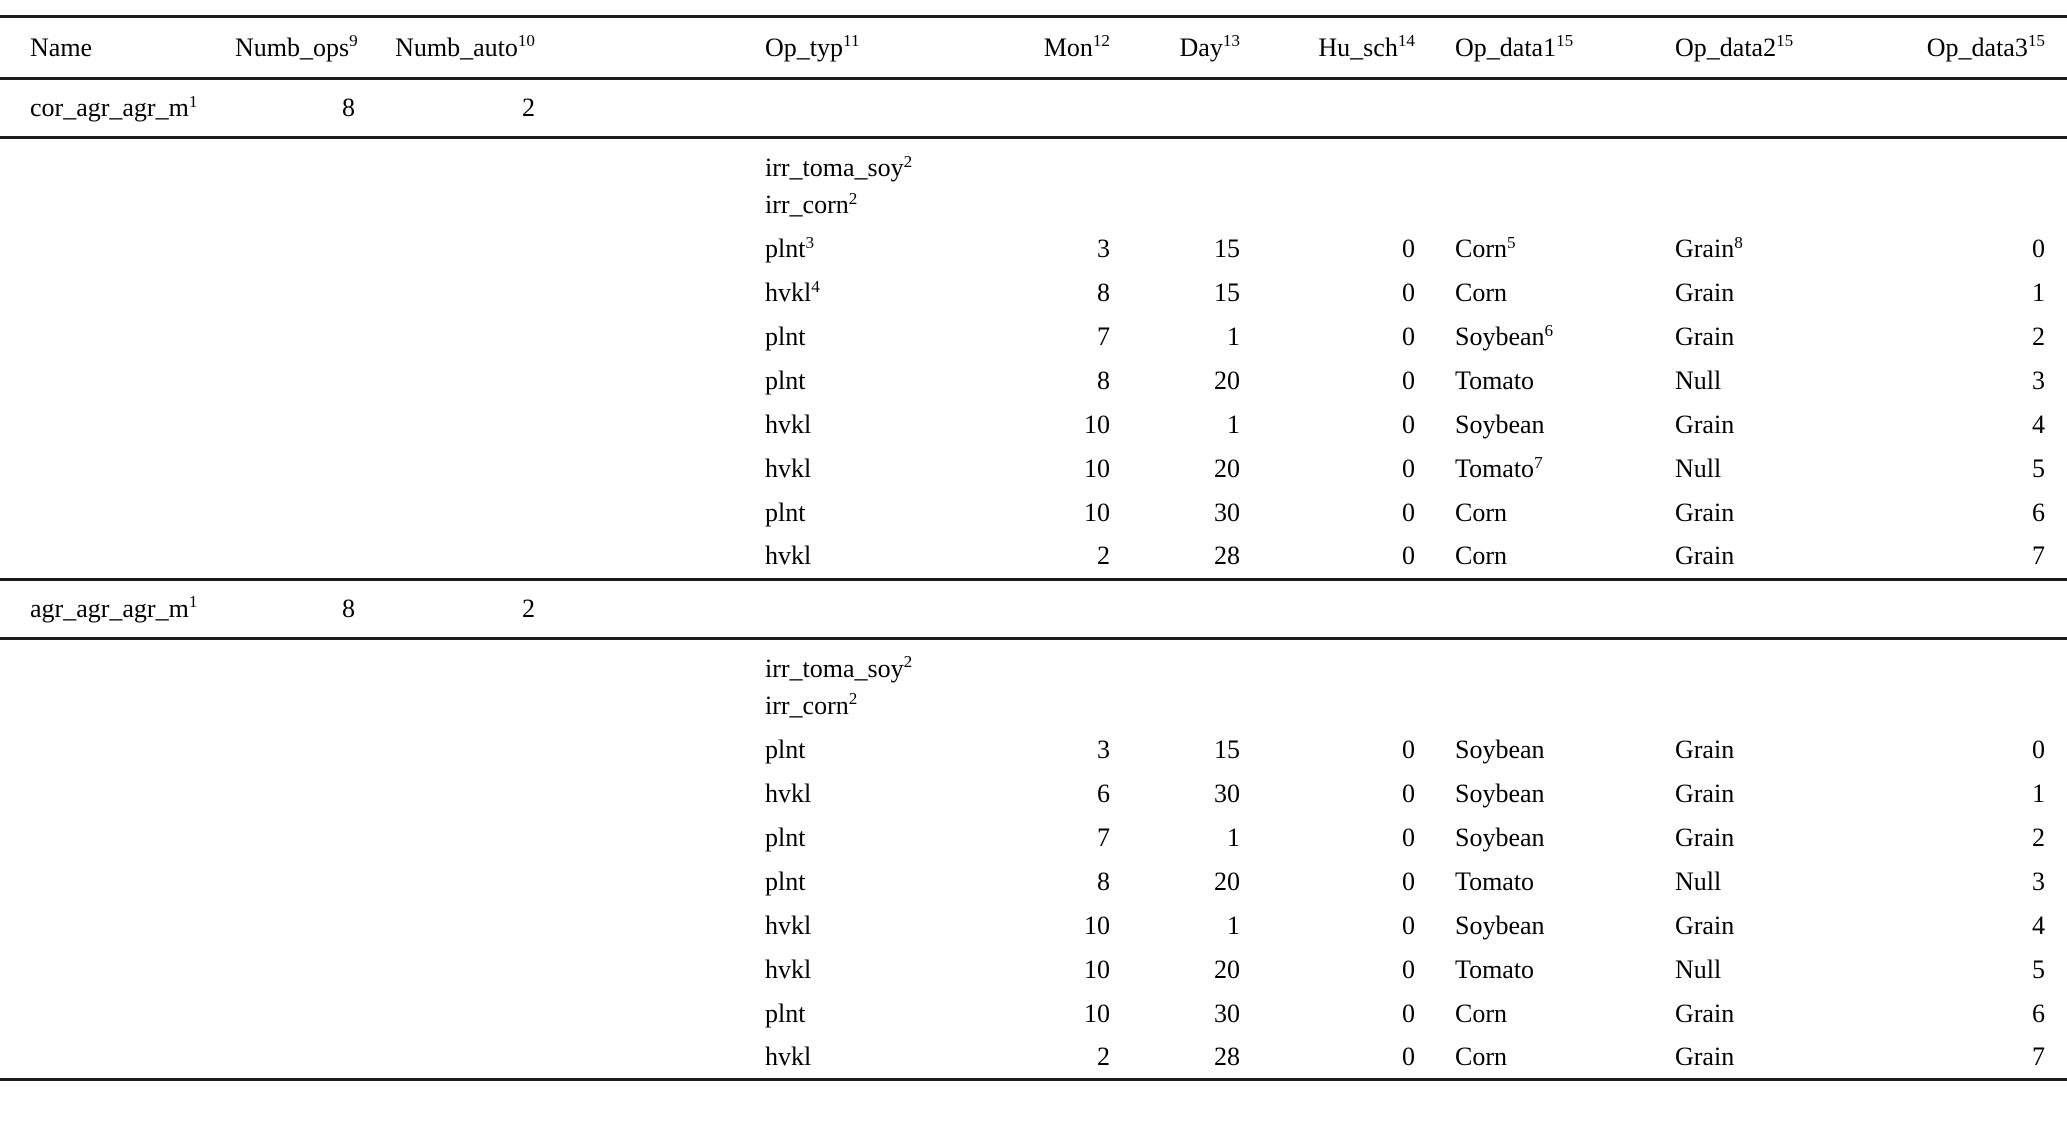  I want to click on operation-row: hvkl4 8 15 0 Corn Grain 1, so click(1033, 293).